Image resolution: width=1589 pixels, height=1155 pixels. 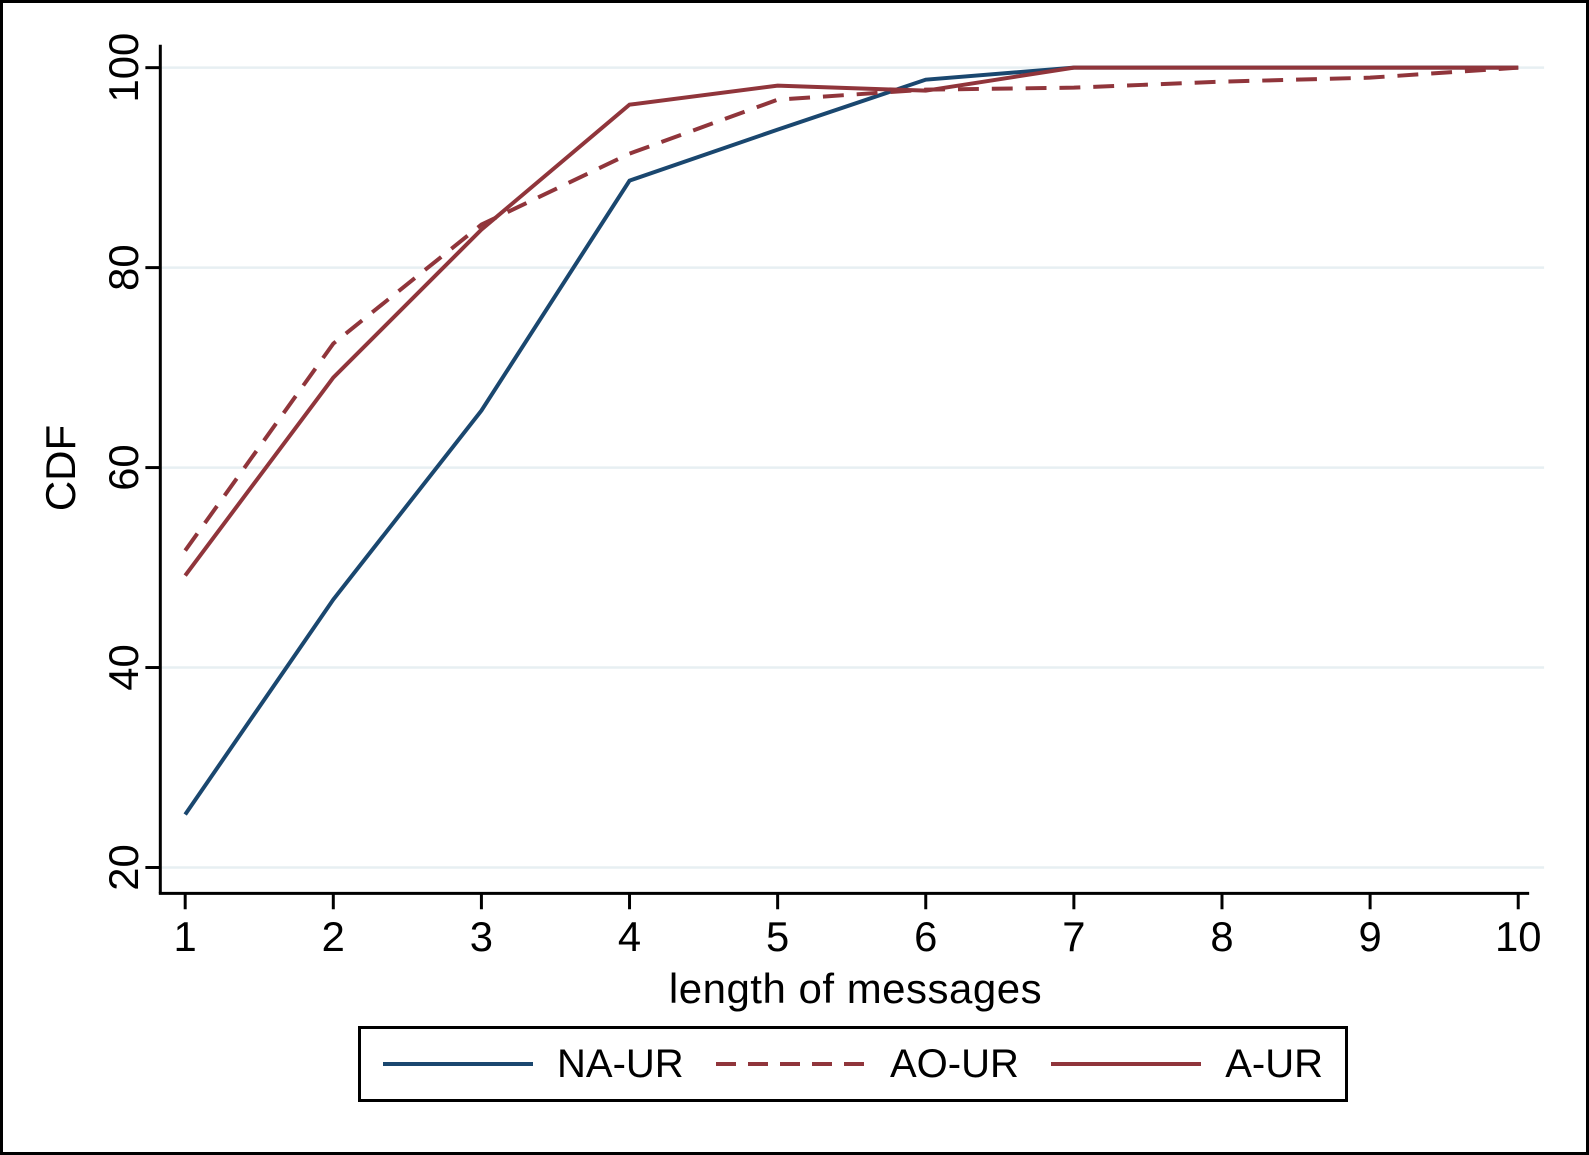 What do you see at coordinates (867, 1064) in the screenshot?
I see `legend-item-ao-ur: AO-UR` at bounding box center [867, 1064].